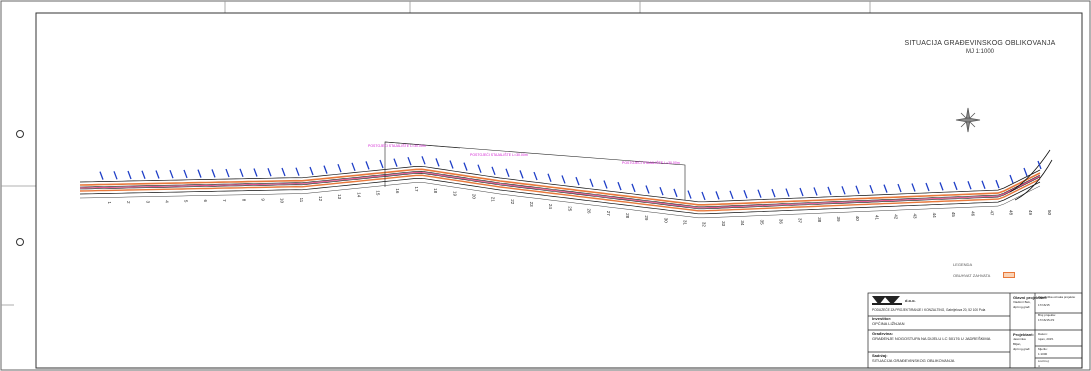 This screenshot has height=371, width=1091. I want to click on bus-stop-callout-3: POSTOJEĆI STAJALIŠTE L=30.00m, so click(651, 163).